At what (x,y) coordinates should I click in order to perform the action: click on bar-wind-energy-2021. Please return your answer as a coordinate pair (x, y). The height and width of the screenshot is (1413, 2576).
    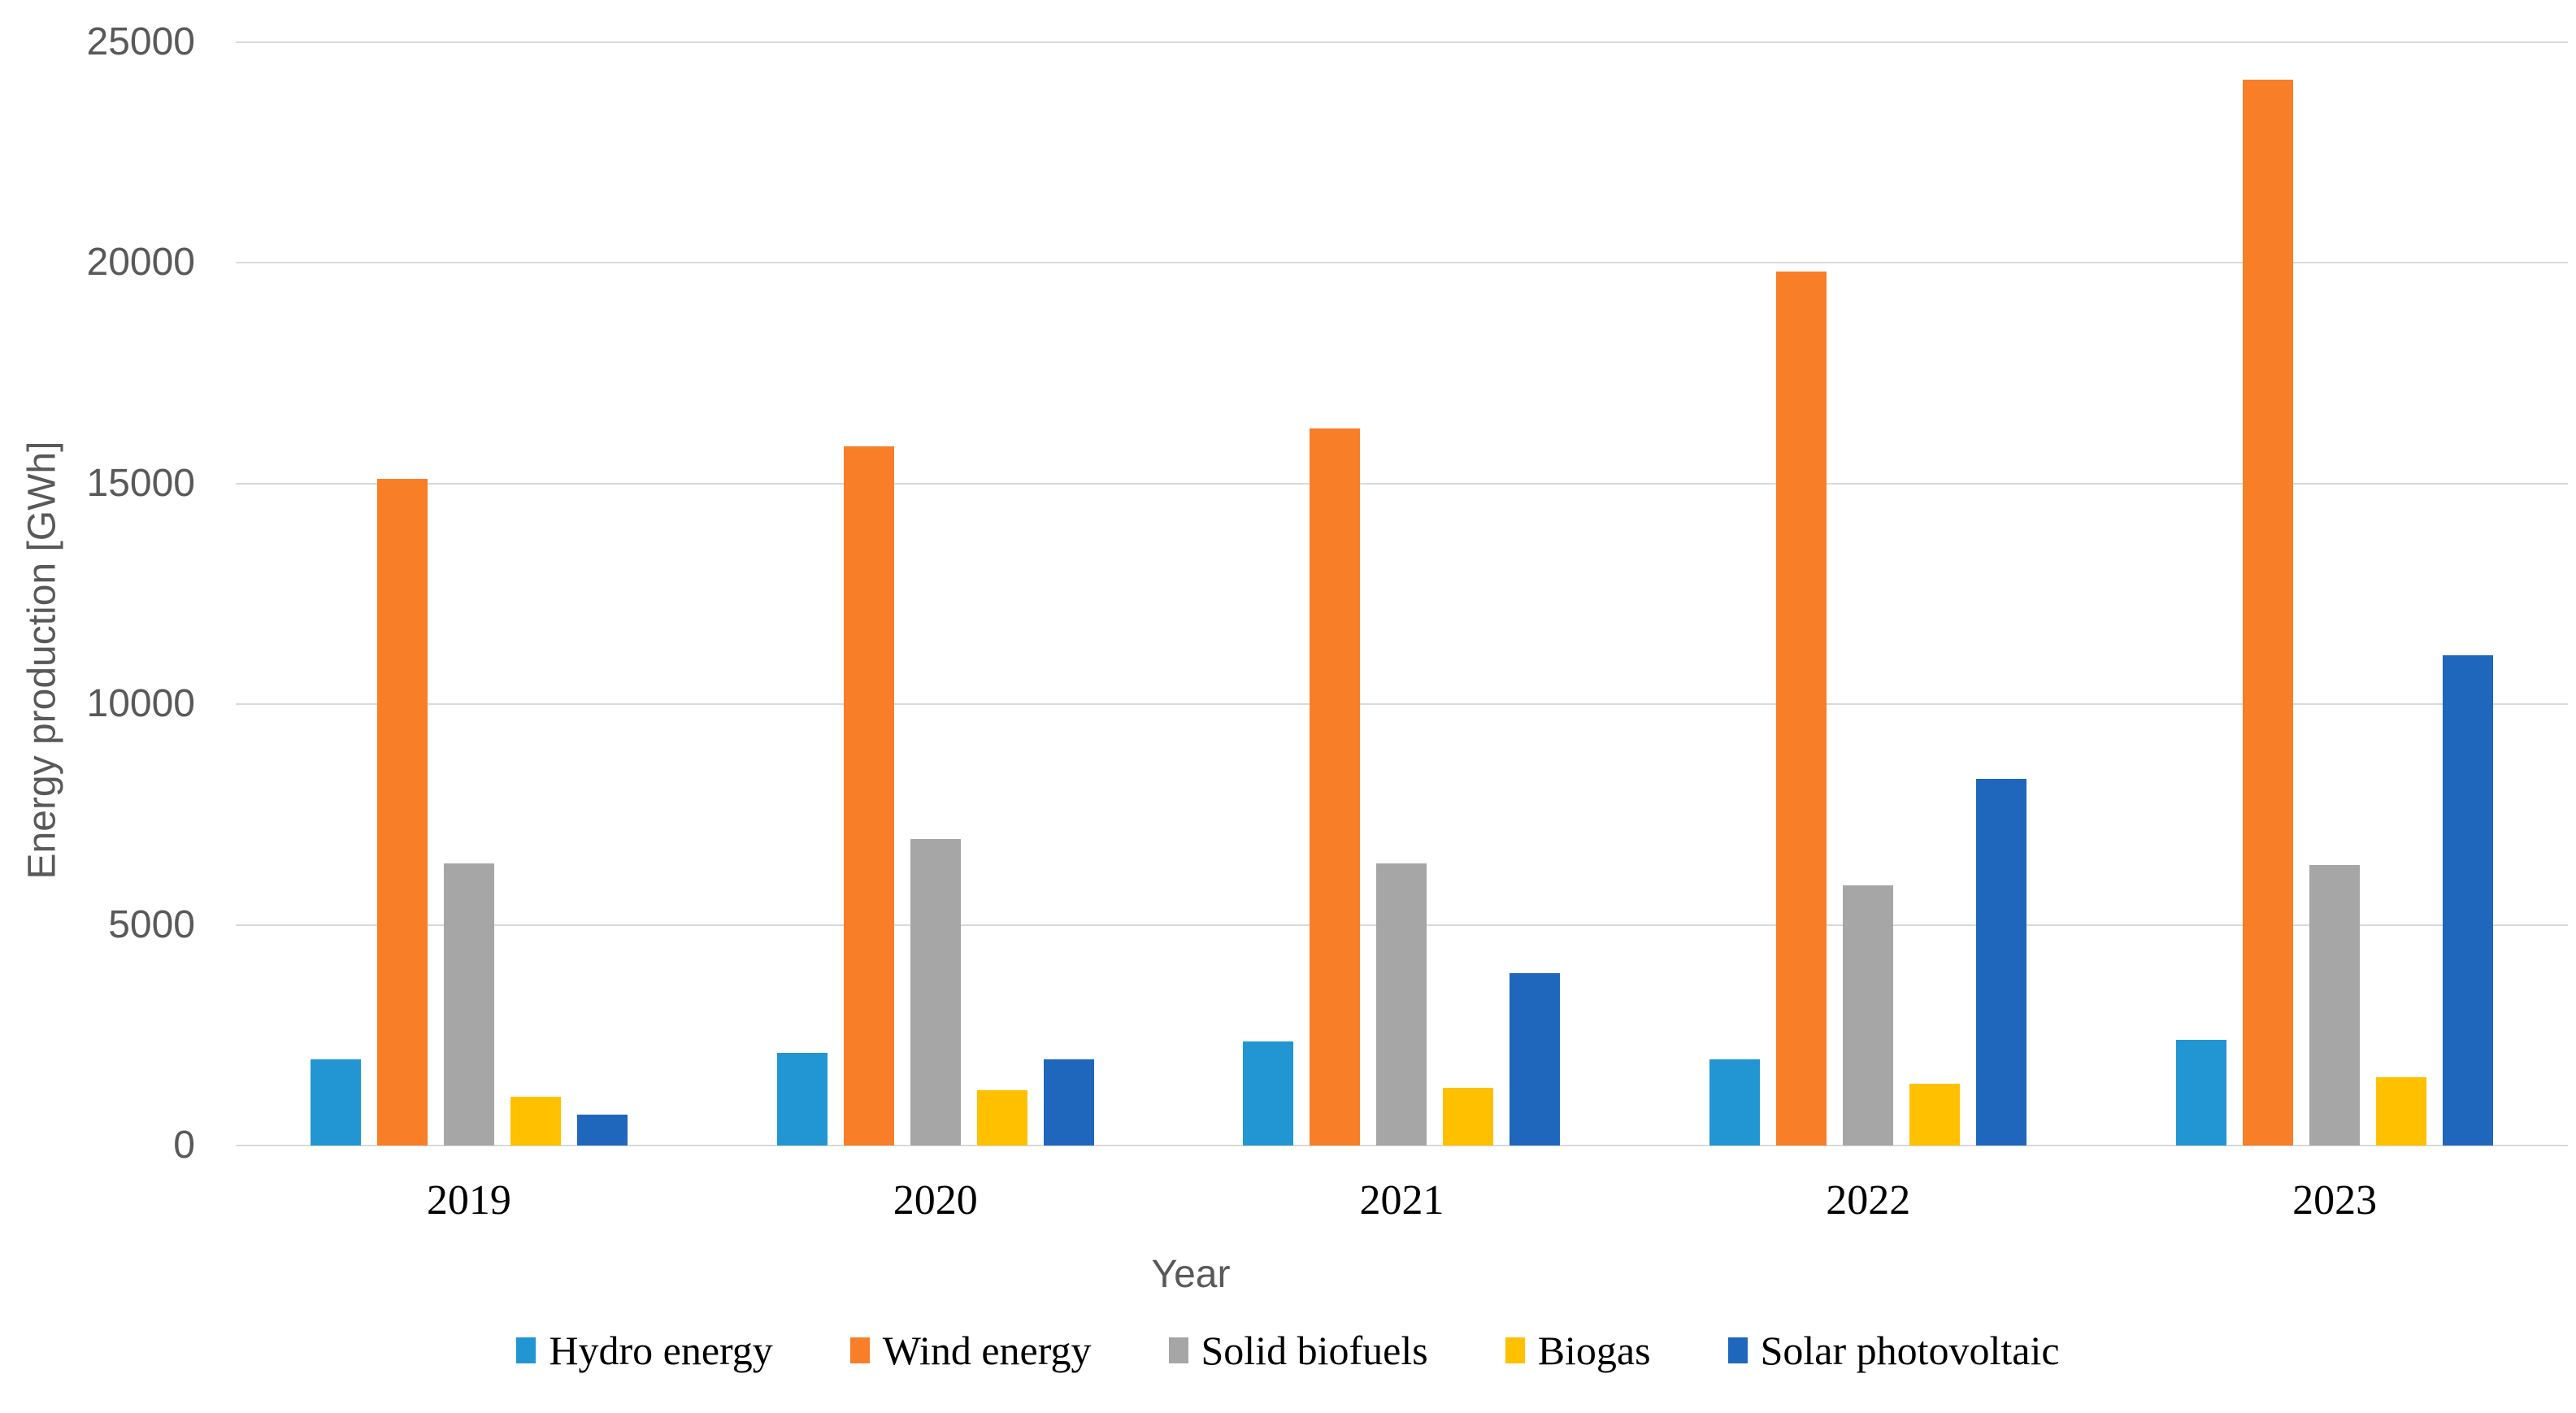
    Looking at the image, I should click on (1335, 787).